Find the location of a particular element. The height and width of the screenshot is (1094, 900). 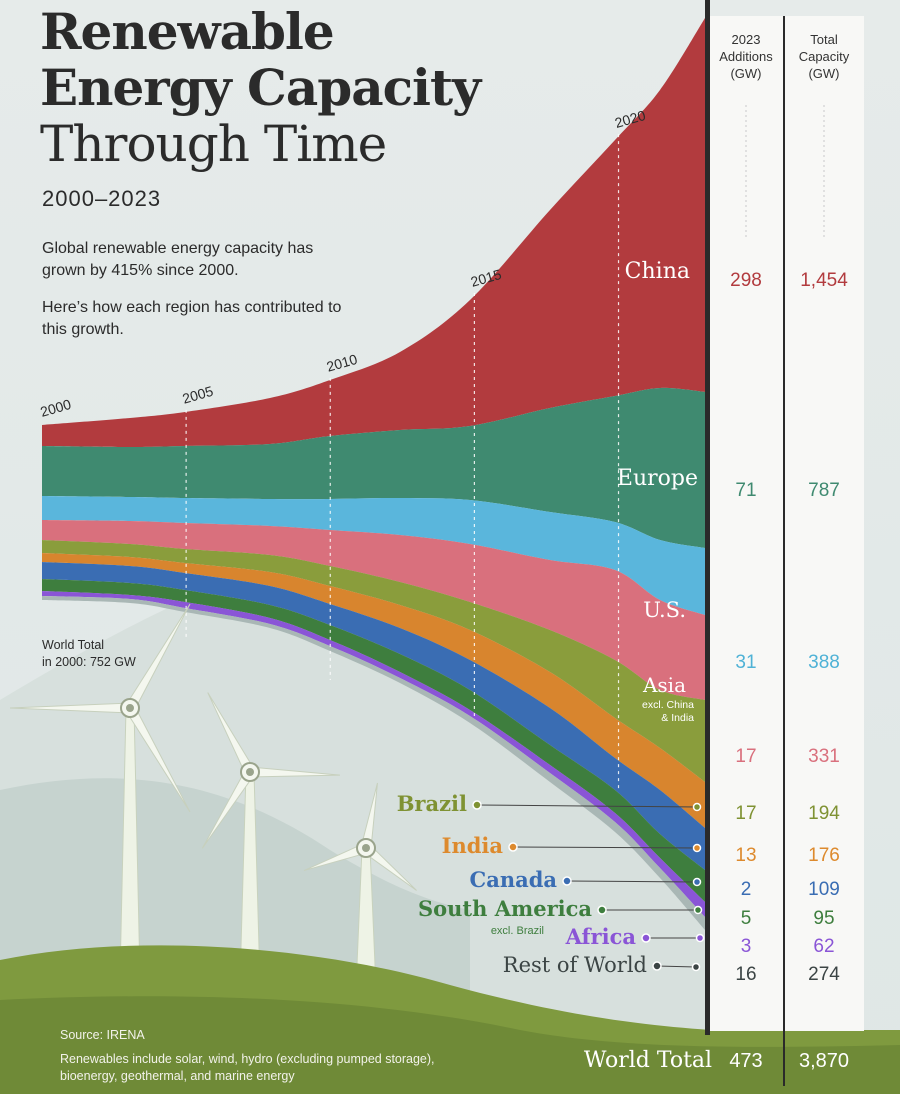

title-line1: Renewable is located at coordinates (187, 31).